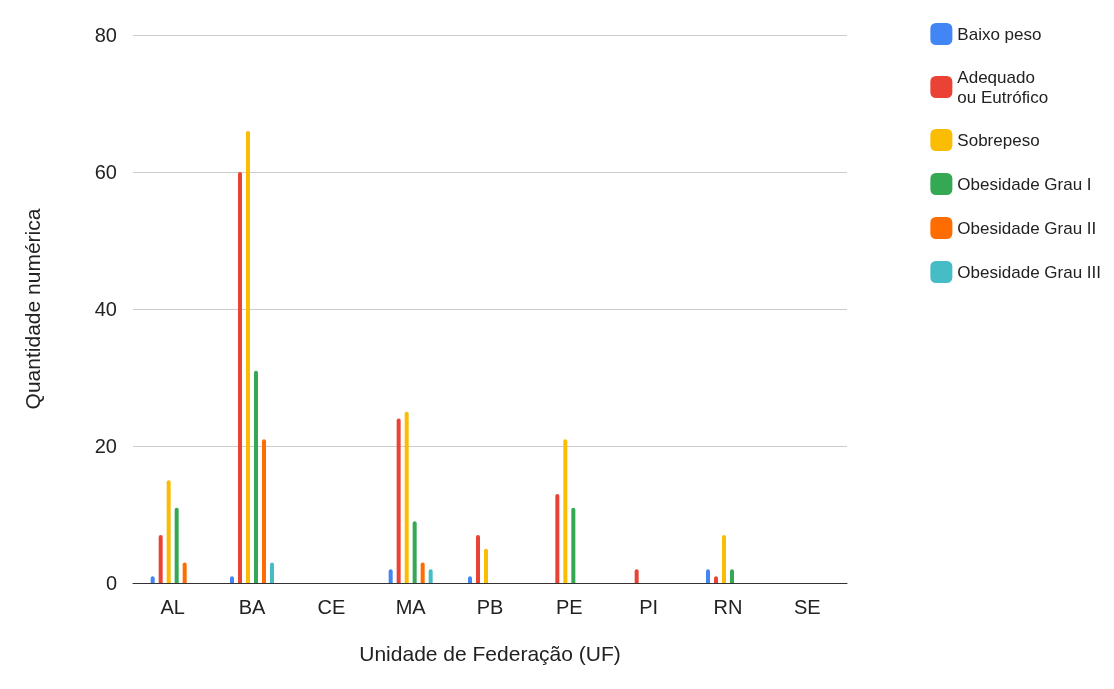 This screenshot has height=689, width=1114. Describe the element at coordinates (1029, 272) in the screenshot. I see `legend-label: Obesidade Grau III` at that location.